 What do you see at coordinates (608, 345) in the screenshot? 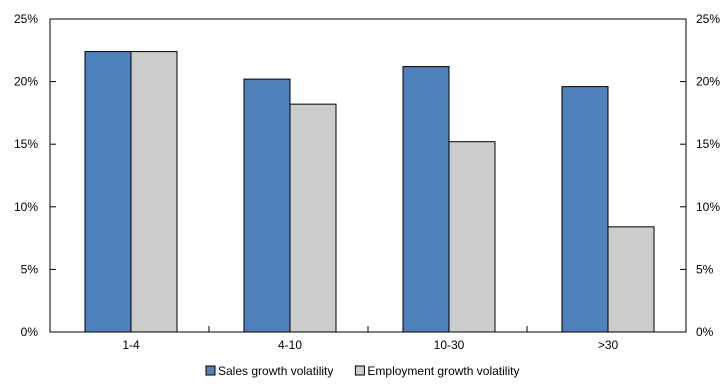
I see `x-tick-label-3: >30` at bounding box center [608, 345].